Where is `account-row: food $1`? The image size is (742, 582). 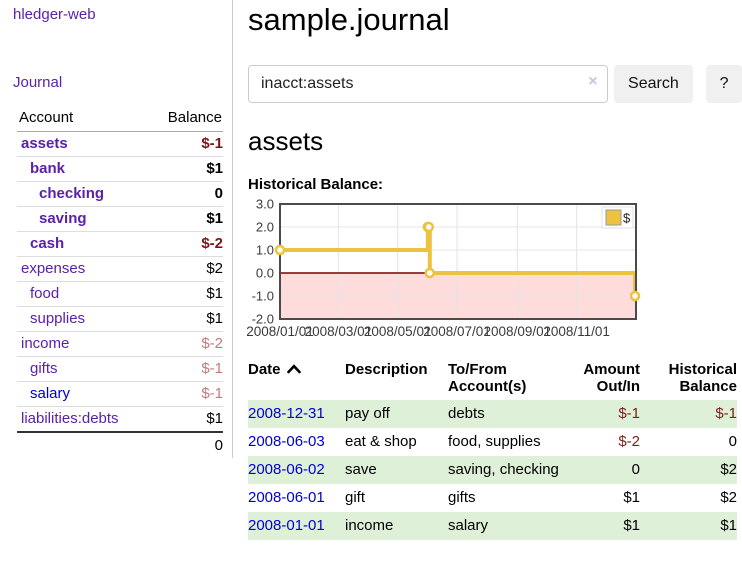
account-row: food $1 is located at coordinates (120, 294).